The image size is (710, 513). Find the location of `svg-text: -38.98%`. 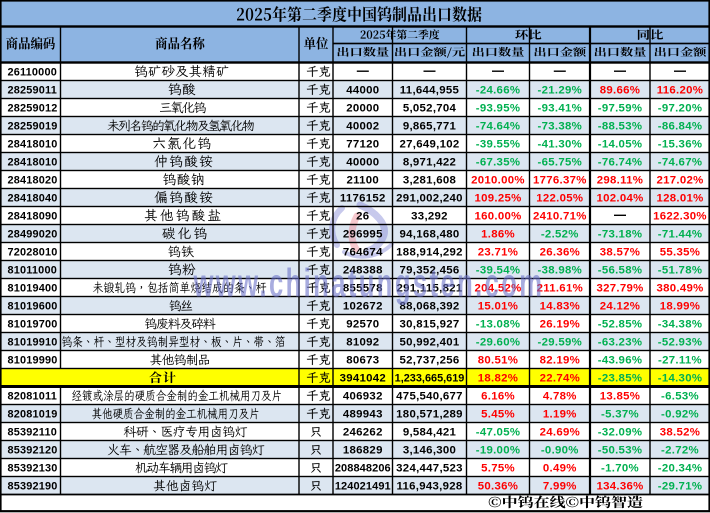

svg-text: -38.98% is located at coordinates (560, 270).